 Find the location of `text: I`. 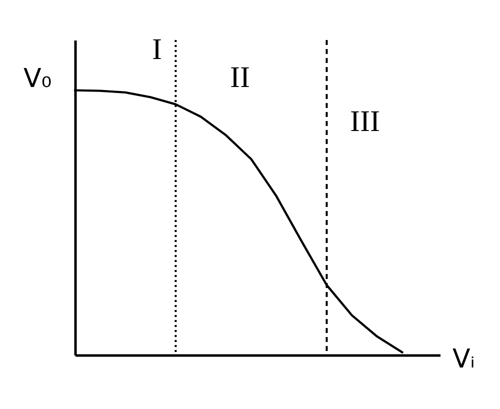

text: I is located at coordinates (157, 49).